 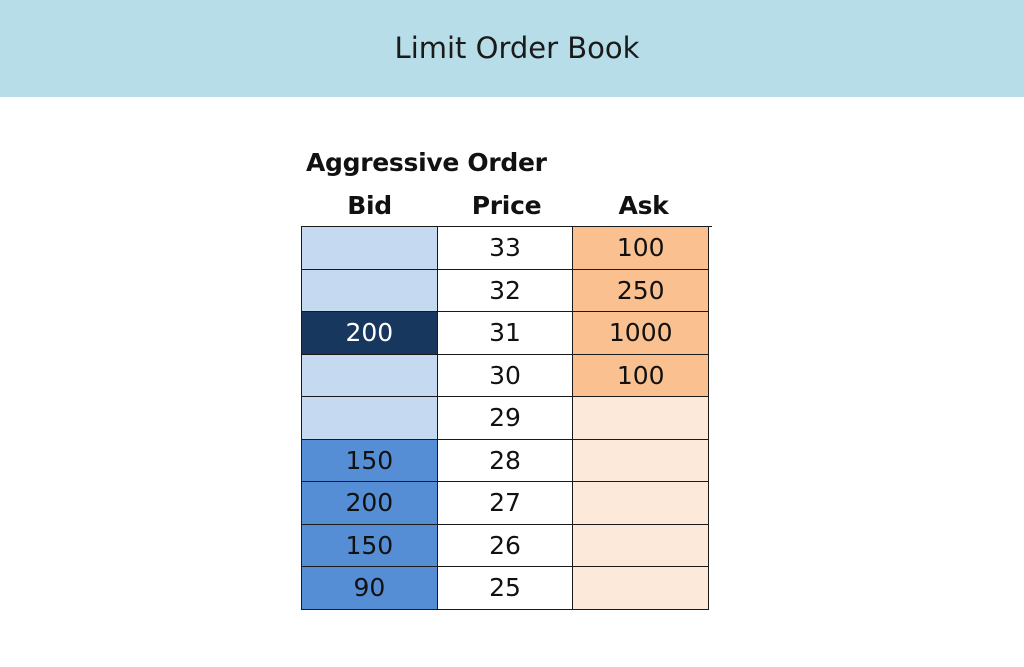 I want to click on price-cell: 29, so click(x=505, y=418).